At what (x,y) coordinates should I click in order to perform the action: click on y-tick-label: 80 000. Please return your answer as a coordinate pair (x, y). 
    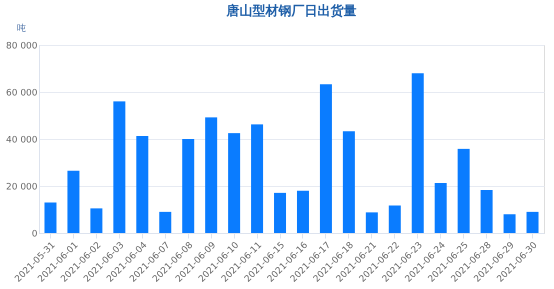
    Looking at the image, I should click on (22, 47).